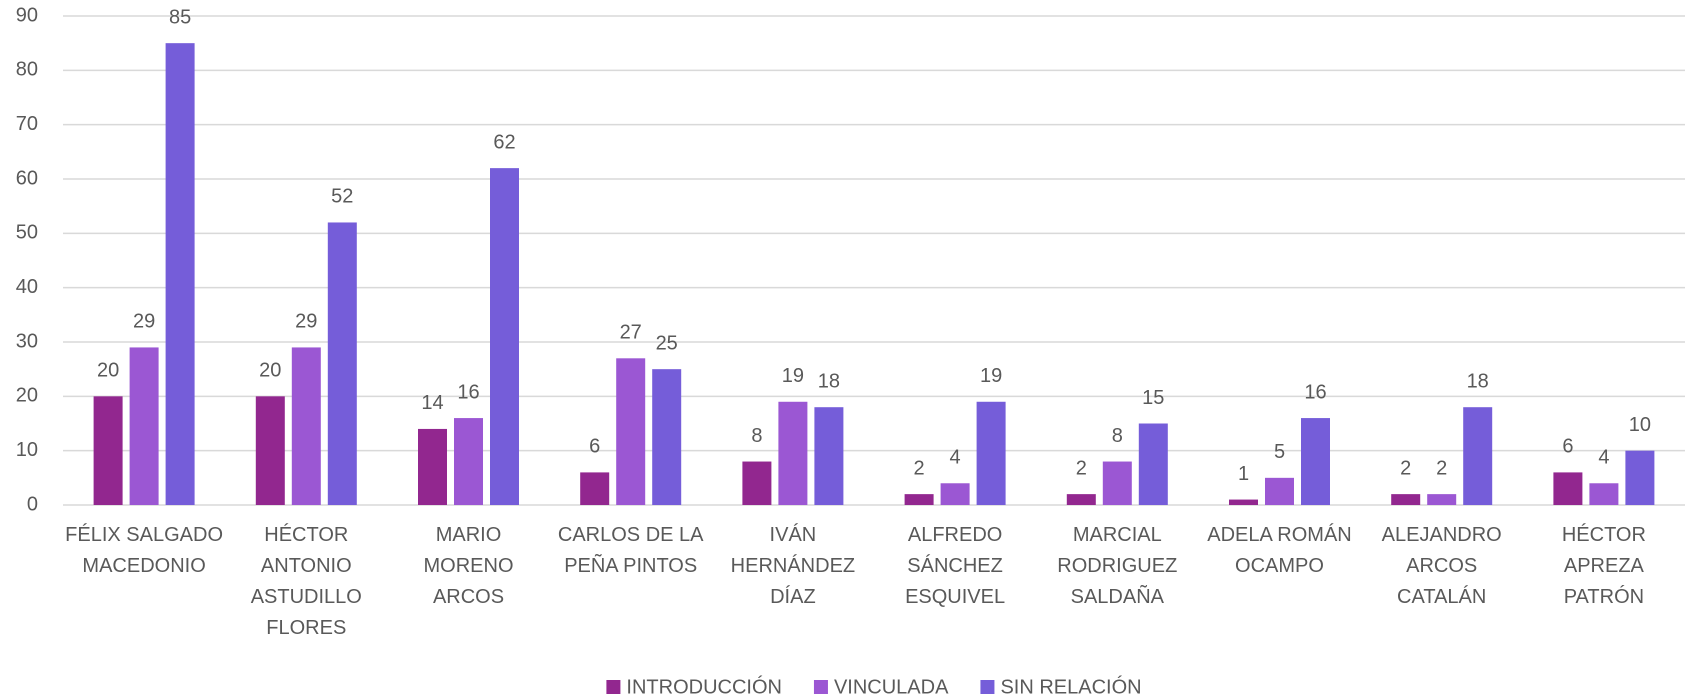 Image resolution: width=1694 pixels, height=699 pixels. I want to click on y-tick-label: 0, so click(32, 504).